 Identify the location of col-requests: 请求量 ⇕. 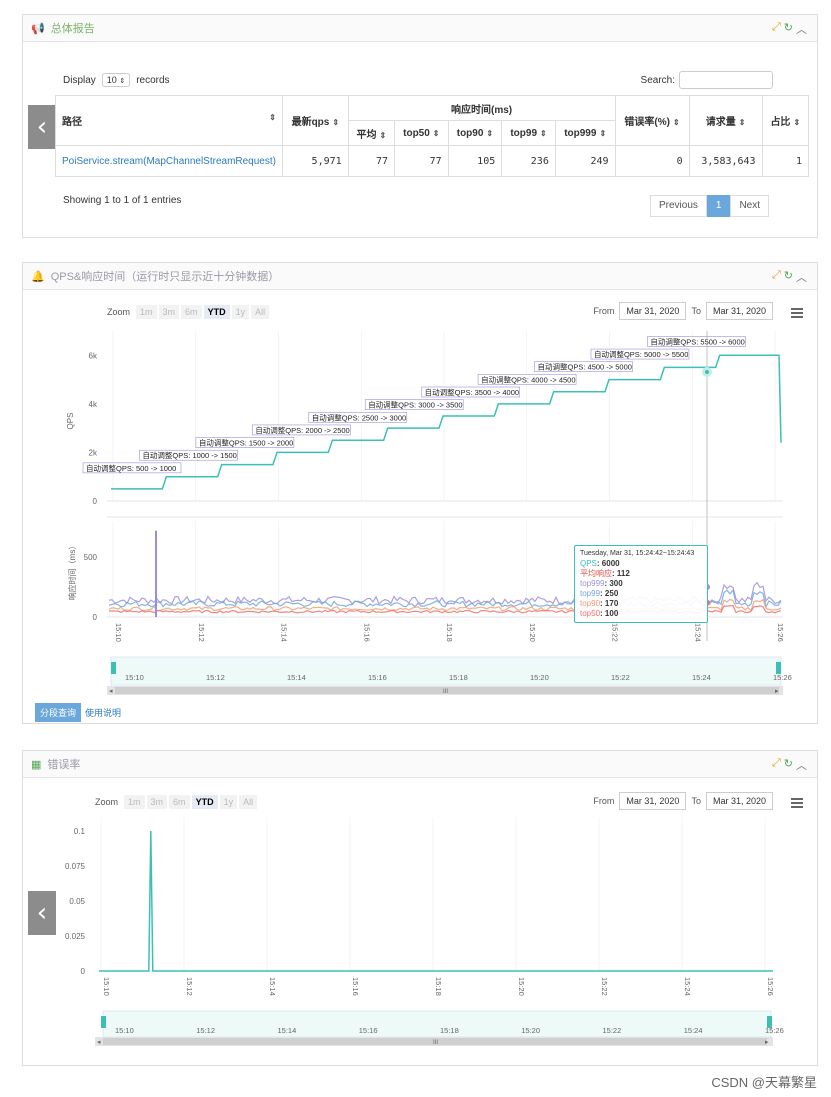
(725, 120).